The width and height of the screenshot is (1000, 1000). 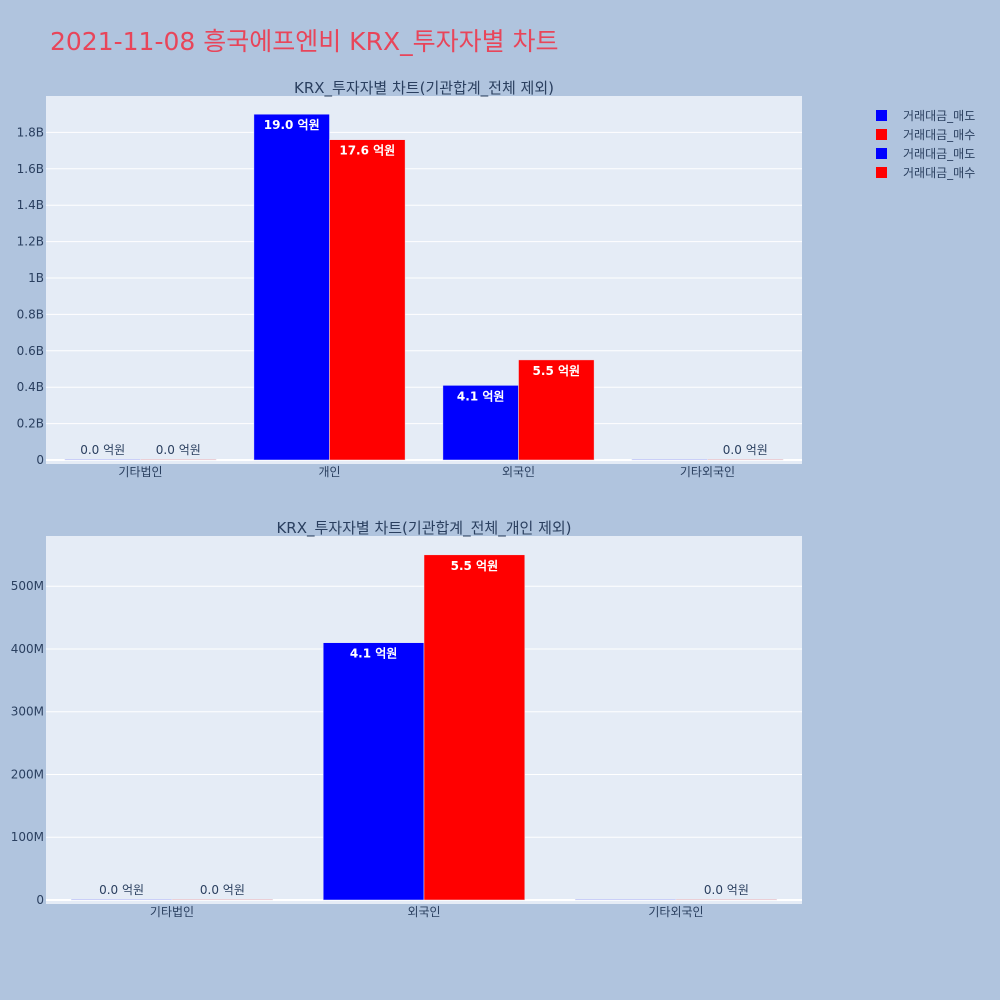 I want to click on chart-subtitle: KRX_투자자별 차트(기관합계_전체 제외), so click(x=424, y=88).